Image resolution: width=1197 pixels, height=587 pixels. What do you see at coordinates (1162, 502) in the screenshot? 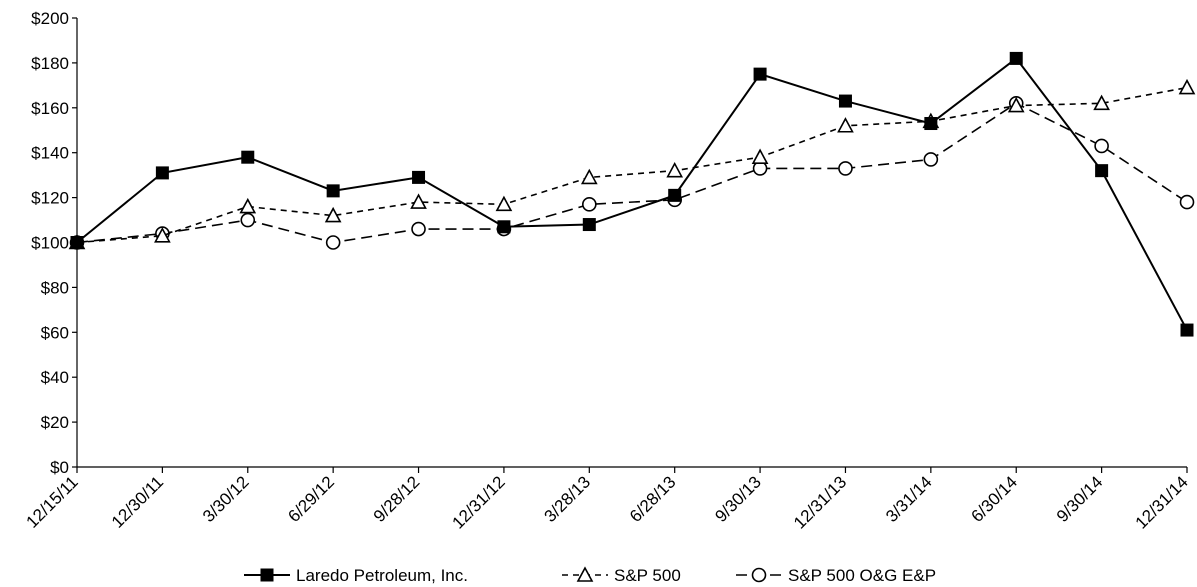
I see `x-tick-label: 12/31/14` at bounding box center [1162, 502].